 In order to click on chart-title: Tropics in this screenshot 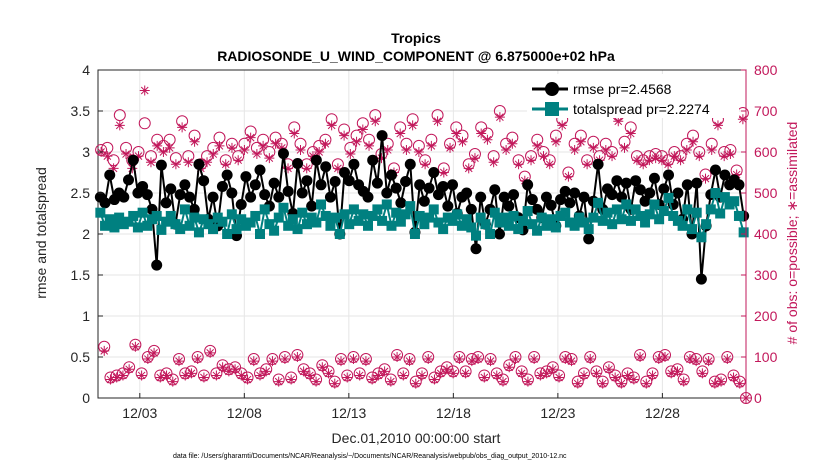, I will do `click(416, 38)`.